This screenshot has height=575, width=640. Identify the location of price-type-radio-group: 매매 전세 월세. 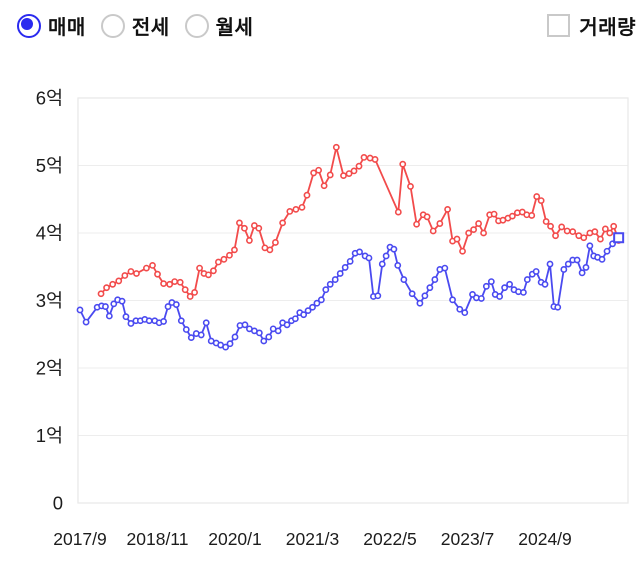
(135, 25).